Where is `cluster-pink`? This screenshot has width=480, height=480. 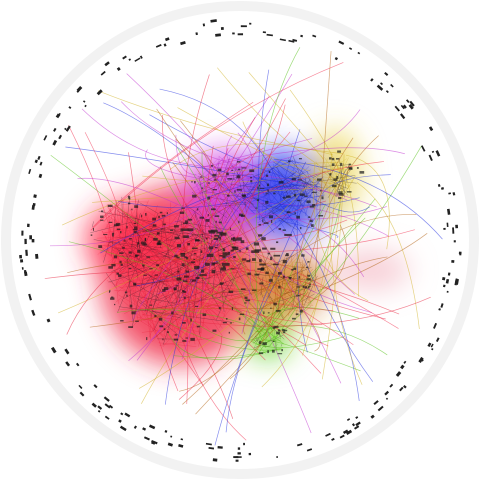 cluster-pink is located at coordinates (370, 270).